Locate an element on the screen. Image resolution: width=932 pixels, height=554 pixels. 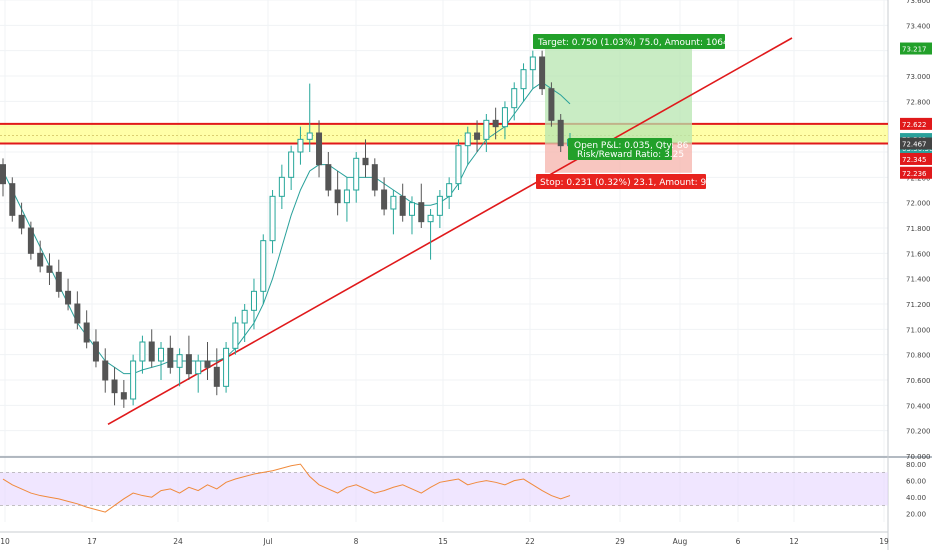
price-tick-label: 70.800 is located at coordinates (918, 356).